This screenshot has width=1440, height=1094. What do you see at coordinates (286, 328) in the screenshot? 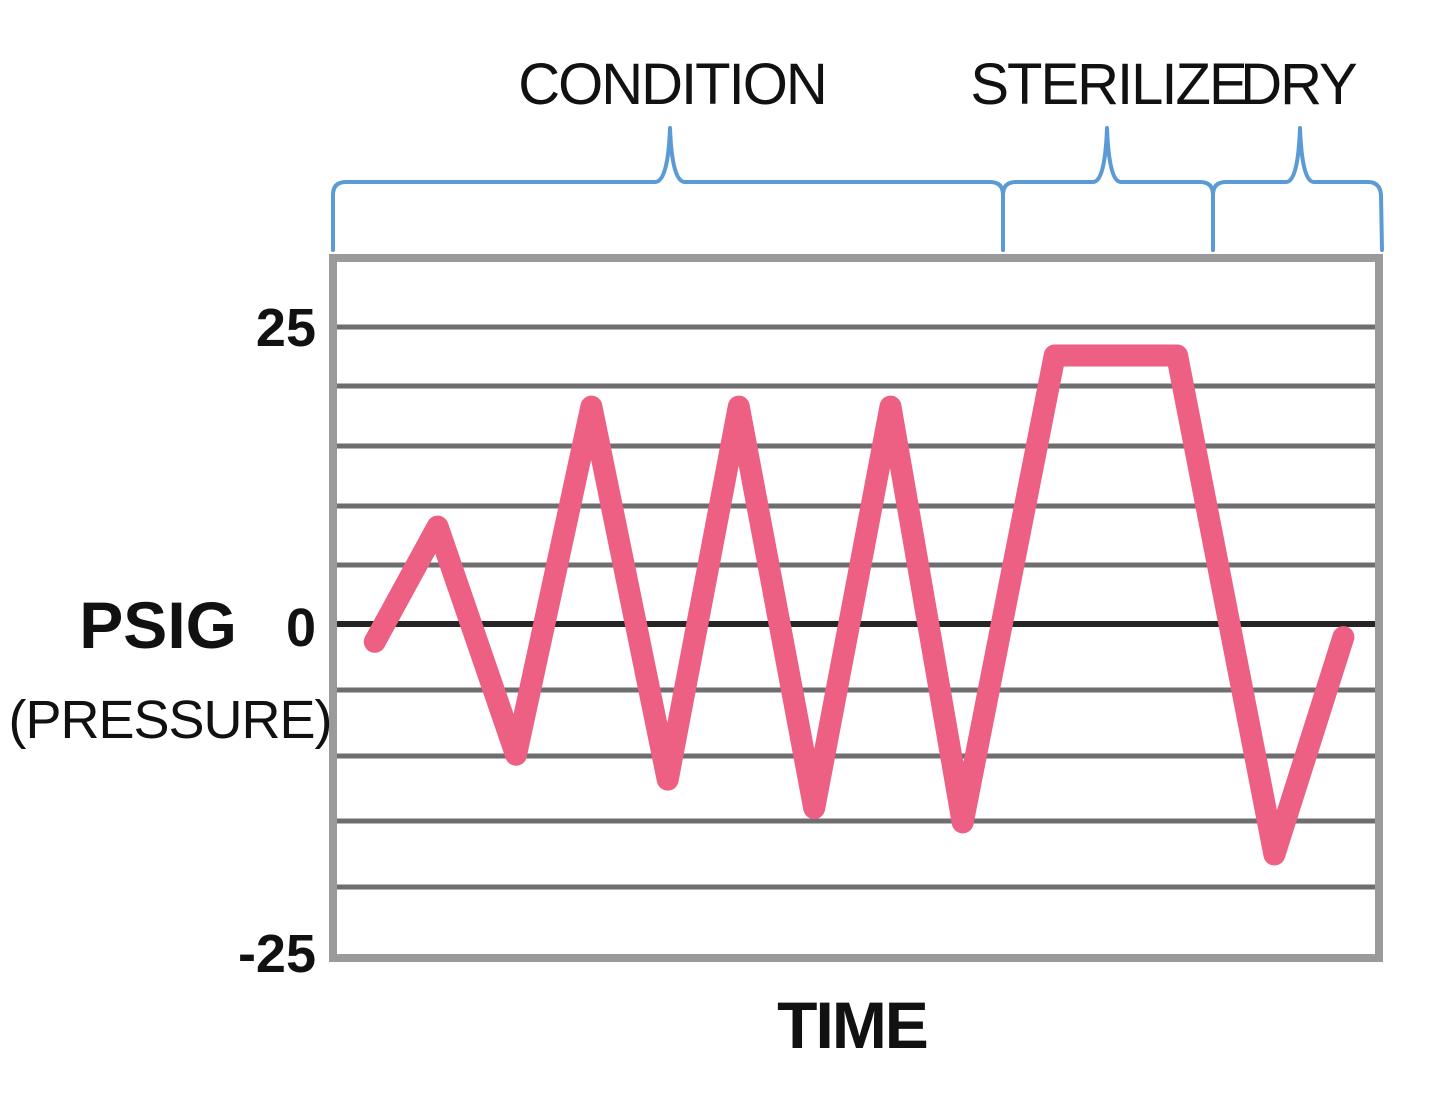
I see `y-tick-25: 25` at bounding box center [286, 328].